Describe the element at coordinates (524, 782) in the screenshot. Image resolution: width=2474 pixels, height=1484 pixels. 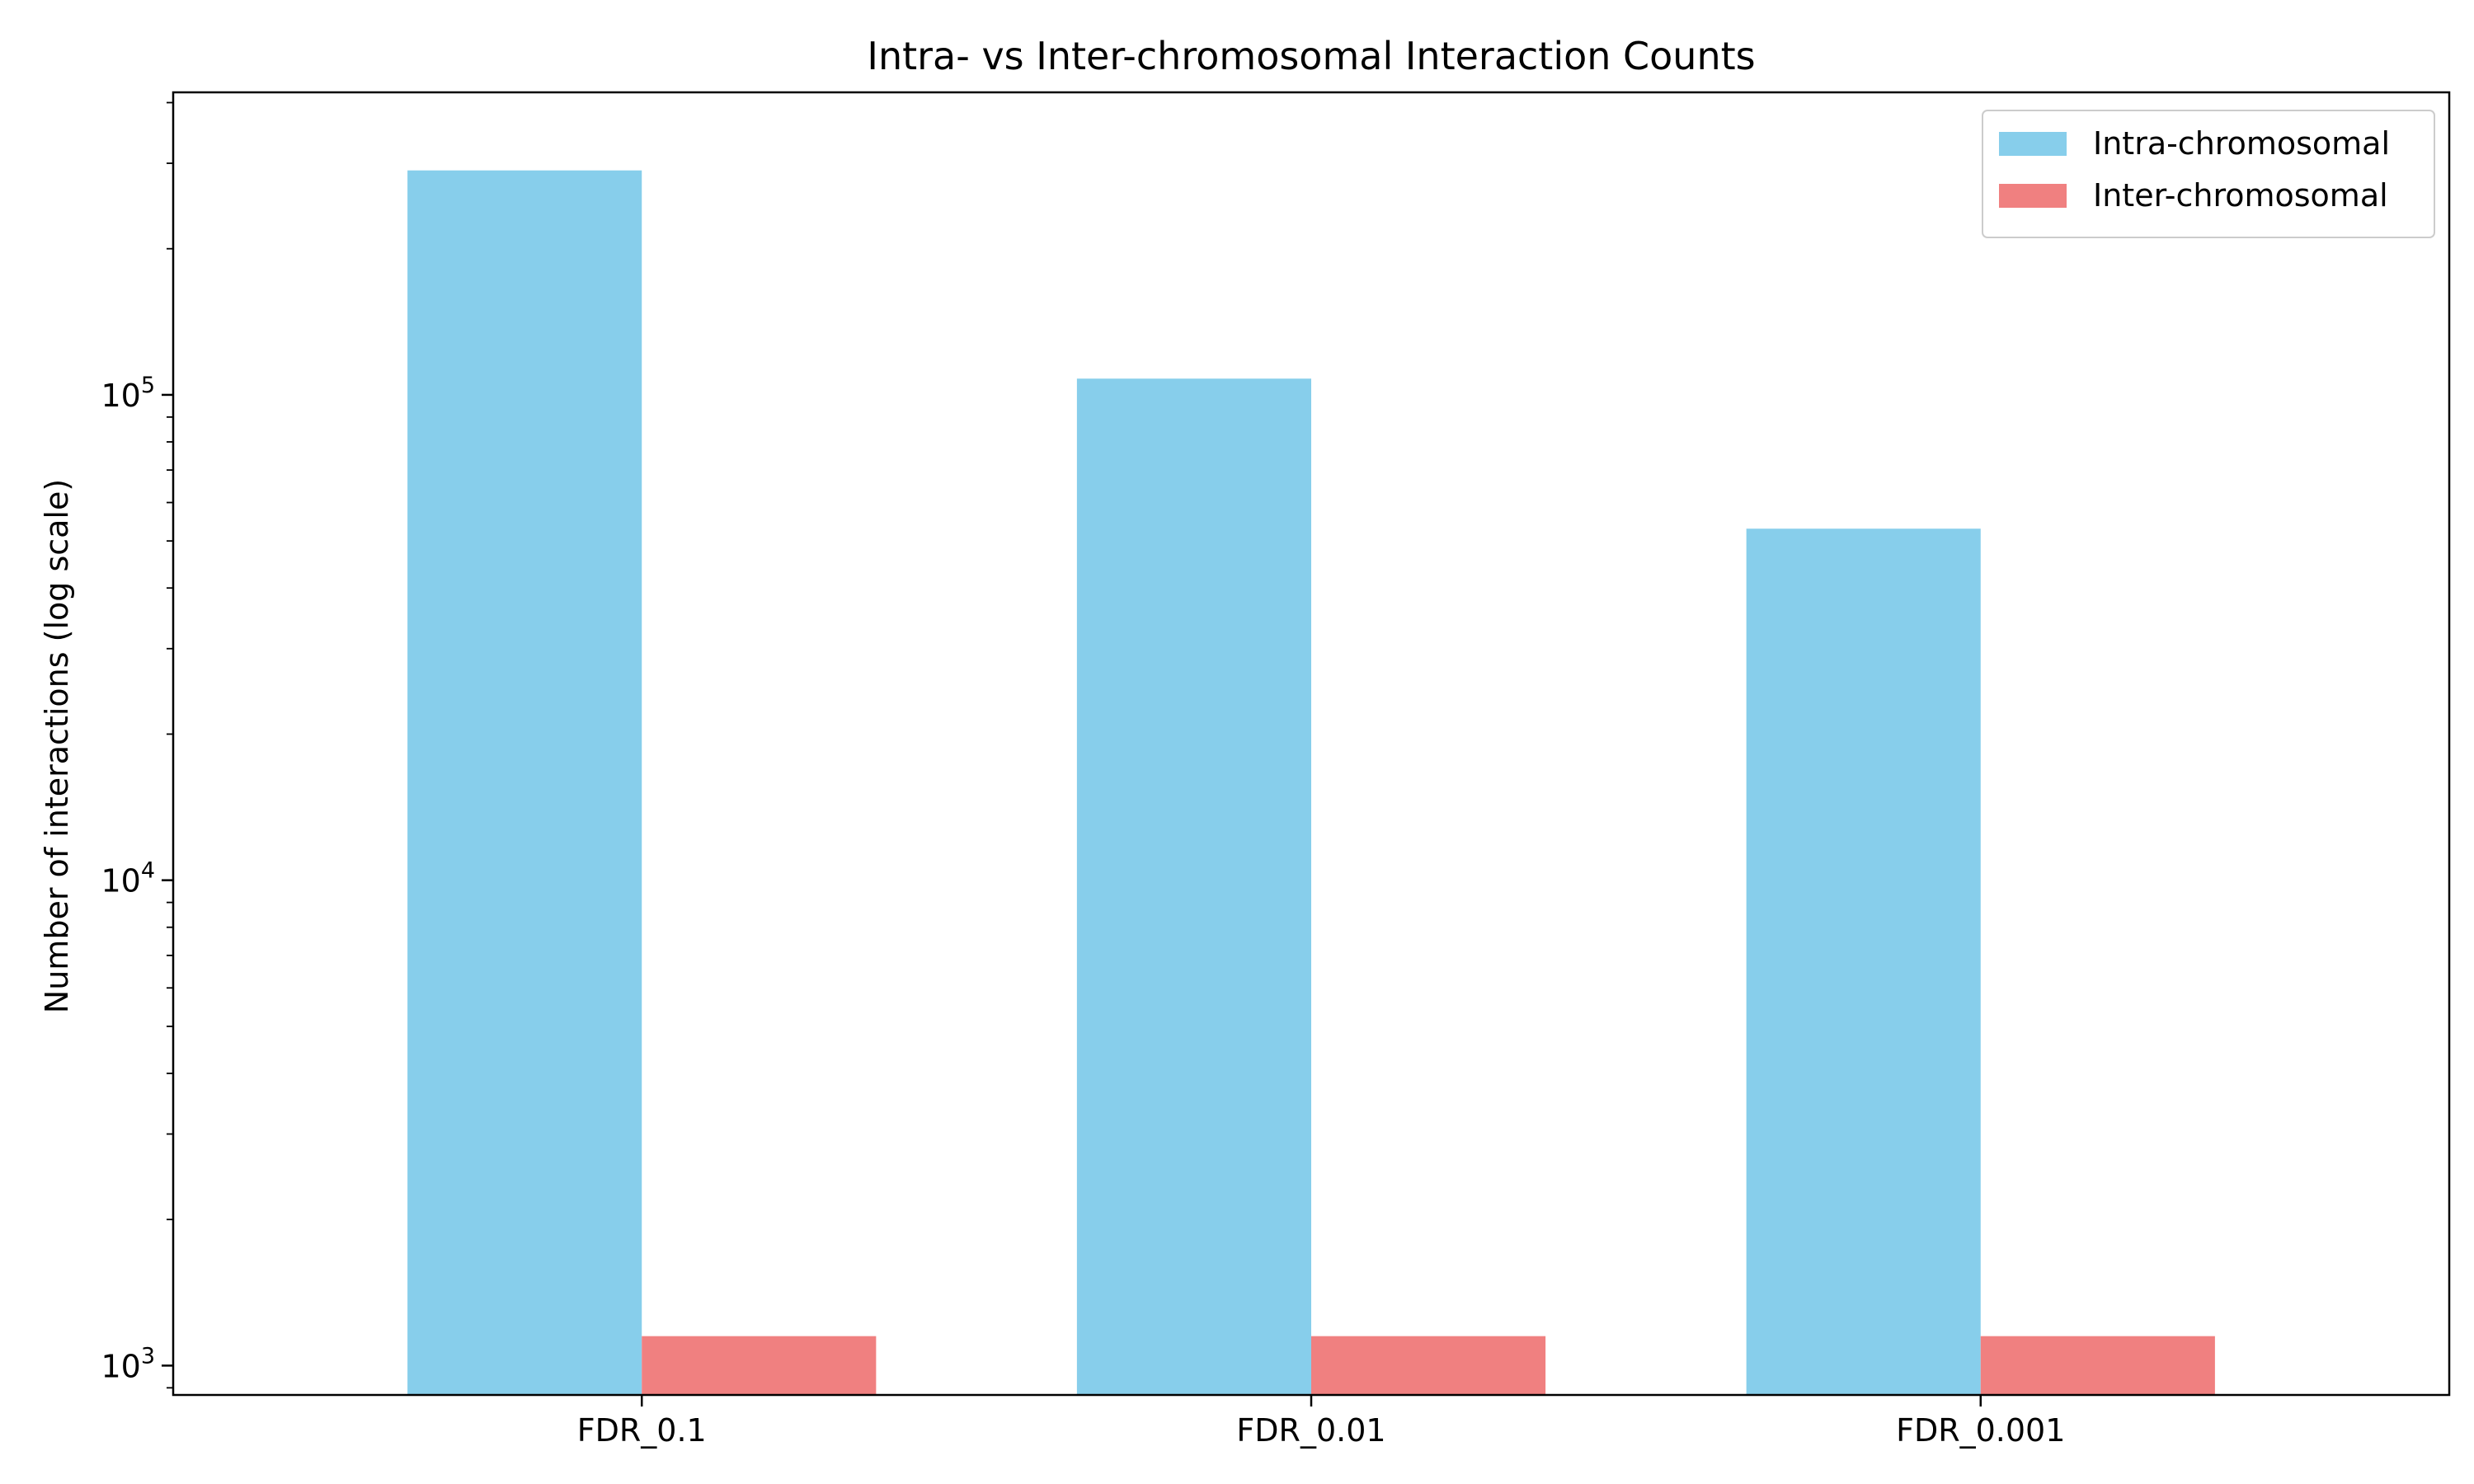
I see `bar-intra-chromosomal-fdr_0.1` at that location.